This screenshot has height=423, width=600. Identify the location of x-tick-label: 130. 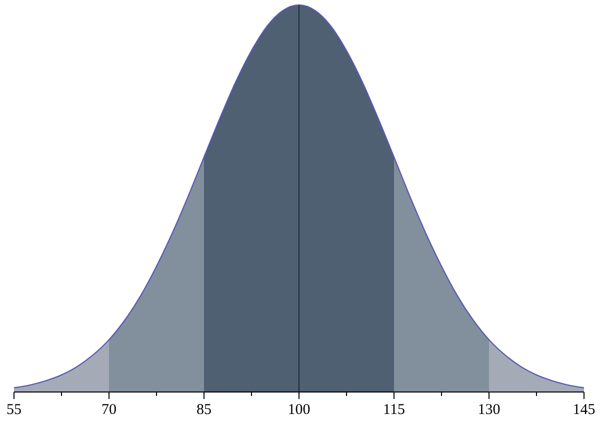
(489, 410).